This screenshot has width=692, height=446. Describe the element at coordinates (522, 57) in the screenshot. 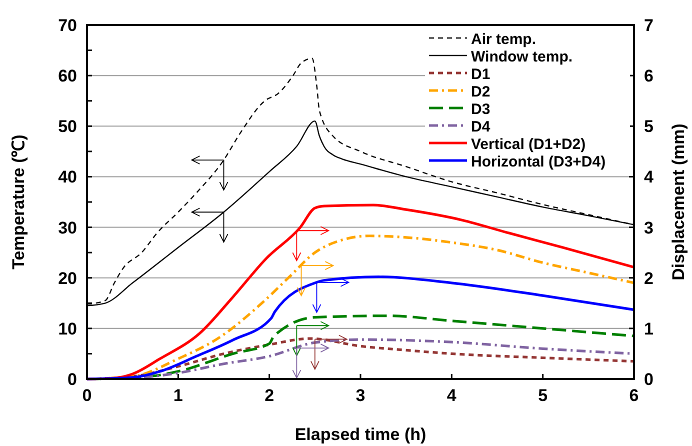

I see `legend-label: Window temp.` at that location.